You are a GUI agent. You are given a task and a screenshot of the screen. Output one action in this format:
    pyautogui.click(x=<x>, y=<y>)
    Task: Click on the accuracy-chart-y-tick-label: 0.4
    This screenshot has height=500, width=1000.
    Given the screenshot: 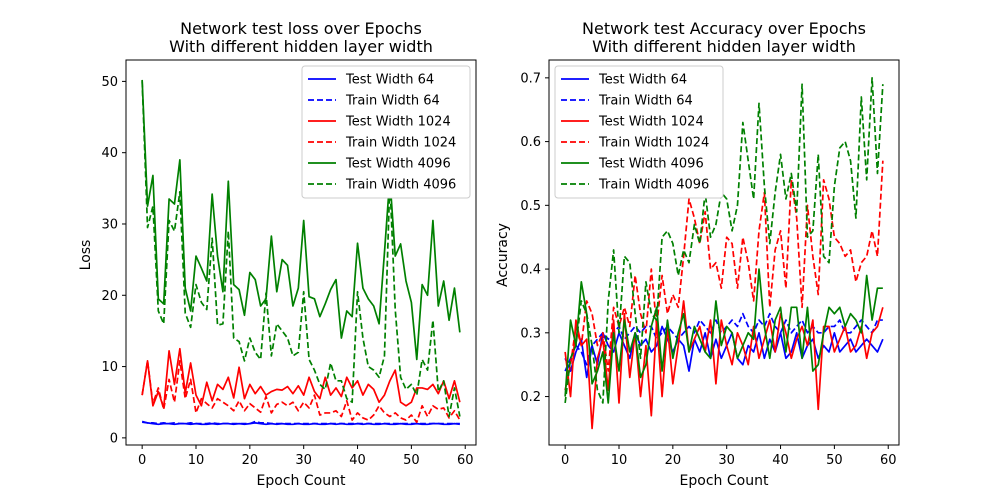 What is the action you would take?
    pyautogui.click(x=530, y=270)
    